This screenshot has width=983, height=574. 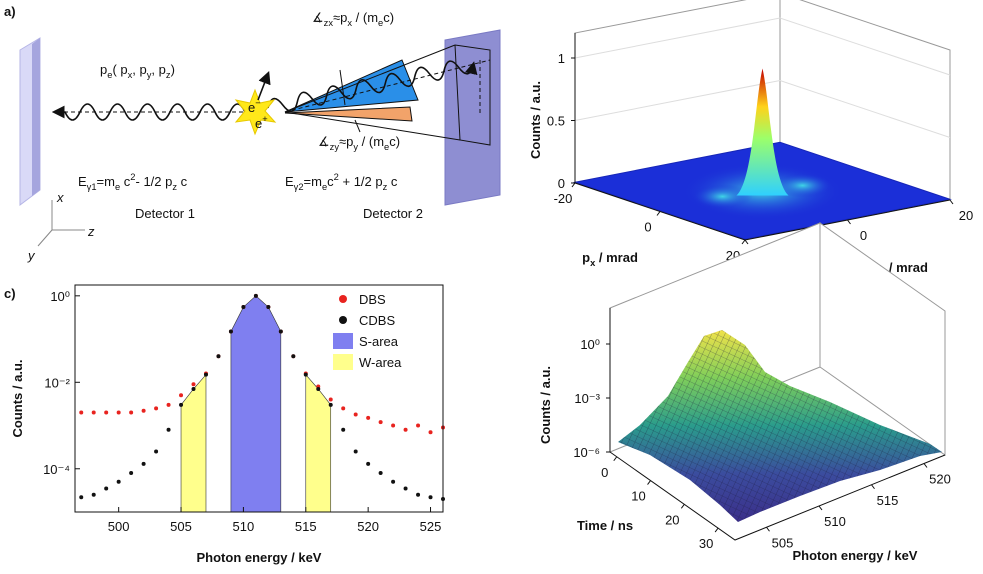 I want to click on y-tick-label: 10⁰, so click(x=60, y=296).